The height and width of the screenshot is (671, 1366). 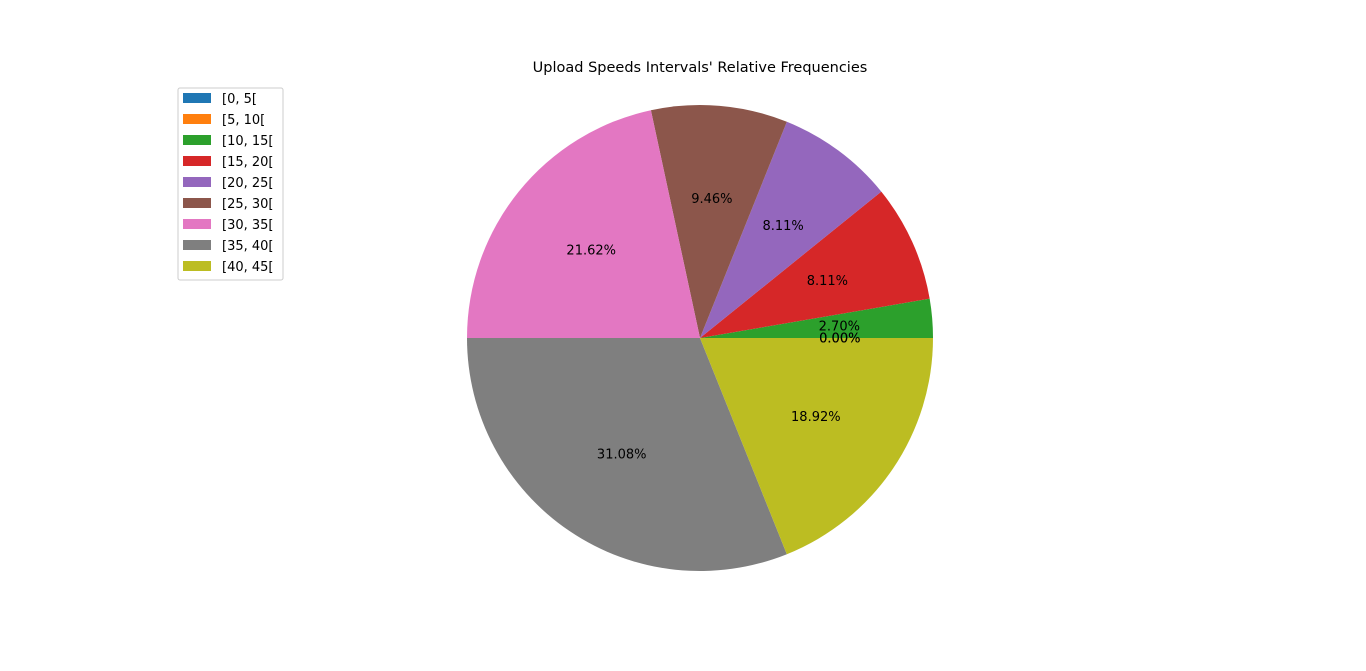 What do you see at coordinates (248, 204) in the screenshot?
I see `legend-label-25-30: [25, 30[` at bounding box center [248, 204].